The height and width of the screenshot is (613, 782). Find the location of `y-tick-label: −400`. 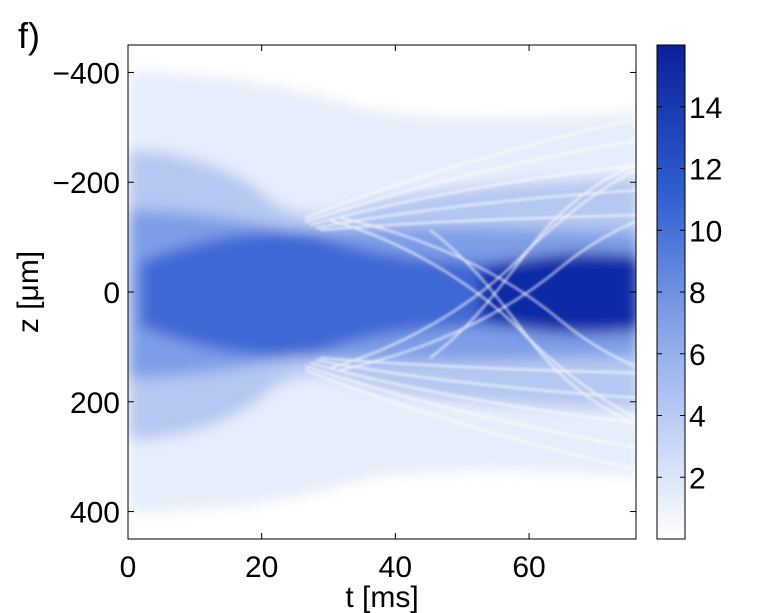

y-tick-label: −400 is located at coordinates (86, 73).